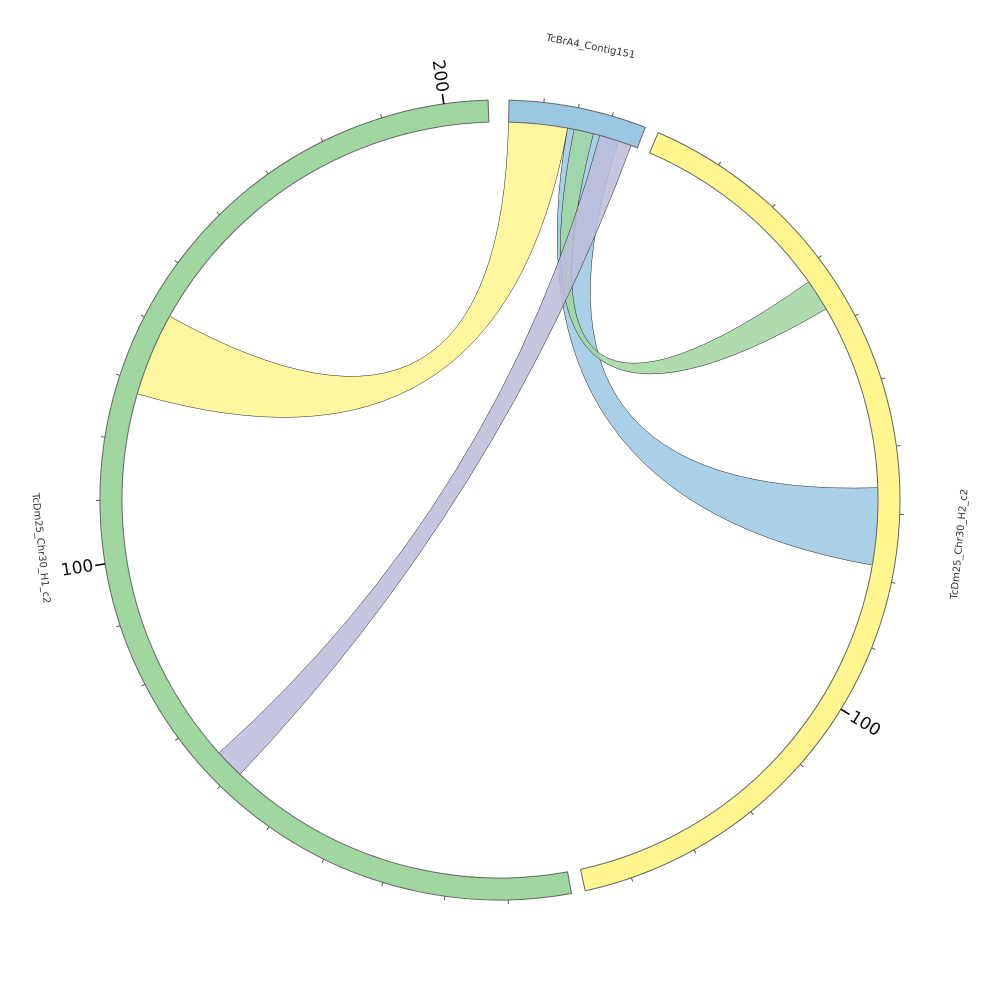  What do you see at coordinates (577, 124) in the screenshot?
I see `segment-contig` at bounding box center [577, 124].